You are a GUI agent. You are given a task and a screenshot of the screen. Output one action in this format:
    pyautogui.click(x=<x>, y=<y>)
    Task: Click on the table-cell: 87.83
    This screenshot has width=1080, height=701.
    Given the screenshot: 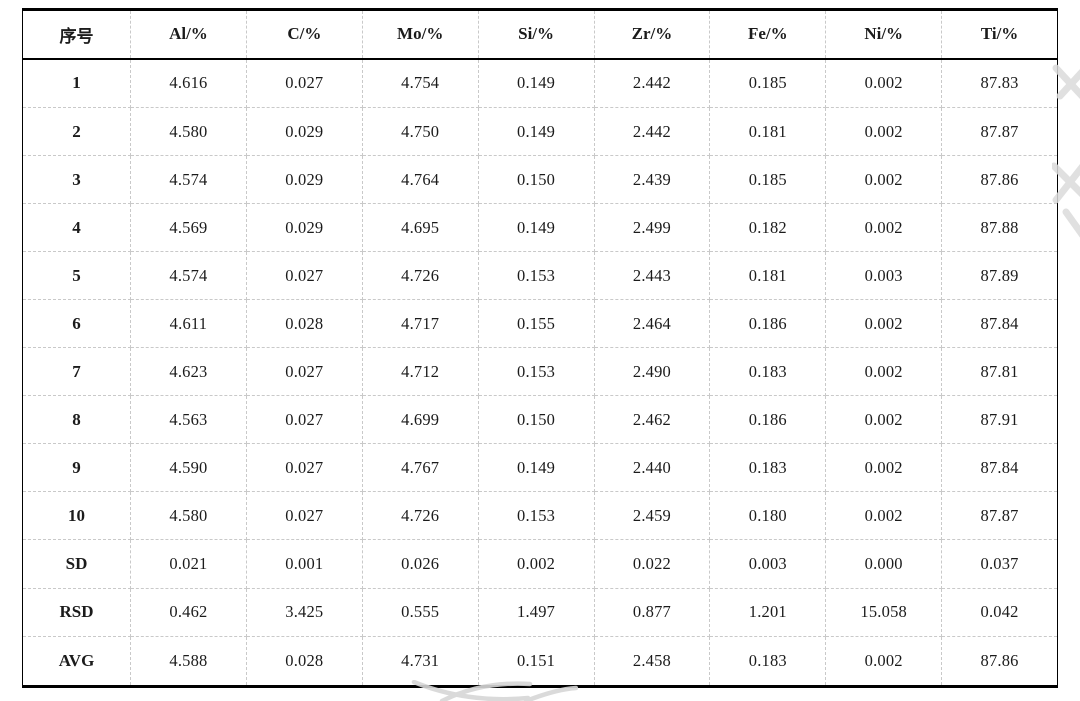 What is the action you would take?
    pyautogui.click(x=999, y=83)
    